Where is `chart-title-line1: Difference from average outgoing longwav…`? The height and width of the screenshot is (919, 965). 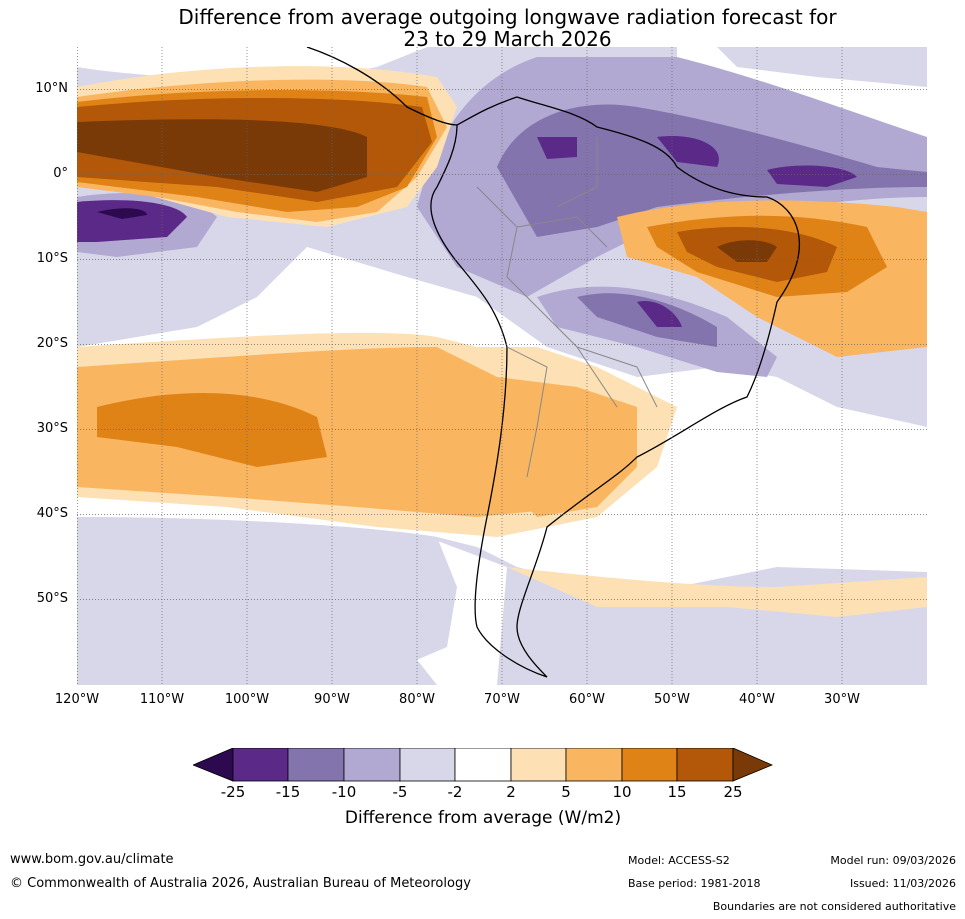 chart-title-line1: Difference from average outgoing longwav… is located at coordinates (507, 17).